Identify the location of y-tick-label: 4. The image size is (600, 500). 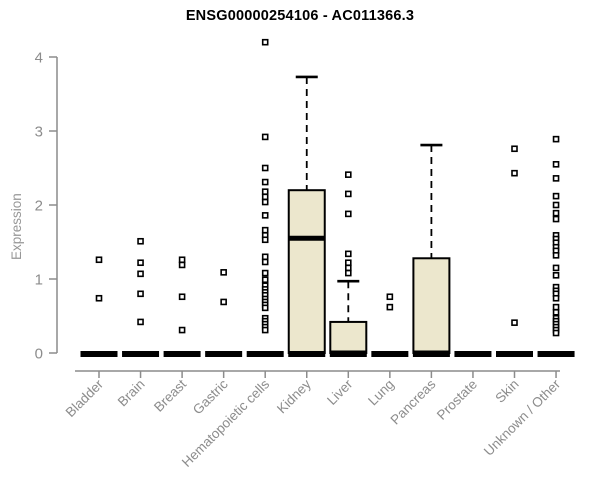
(39, 58).